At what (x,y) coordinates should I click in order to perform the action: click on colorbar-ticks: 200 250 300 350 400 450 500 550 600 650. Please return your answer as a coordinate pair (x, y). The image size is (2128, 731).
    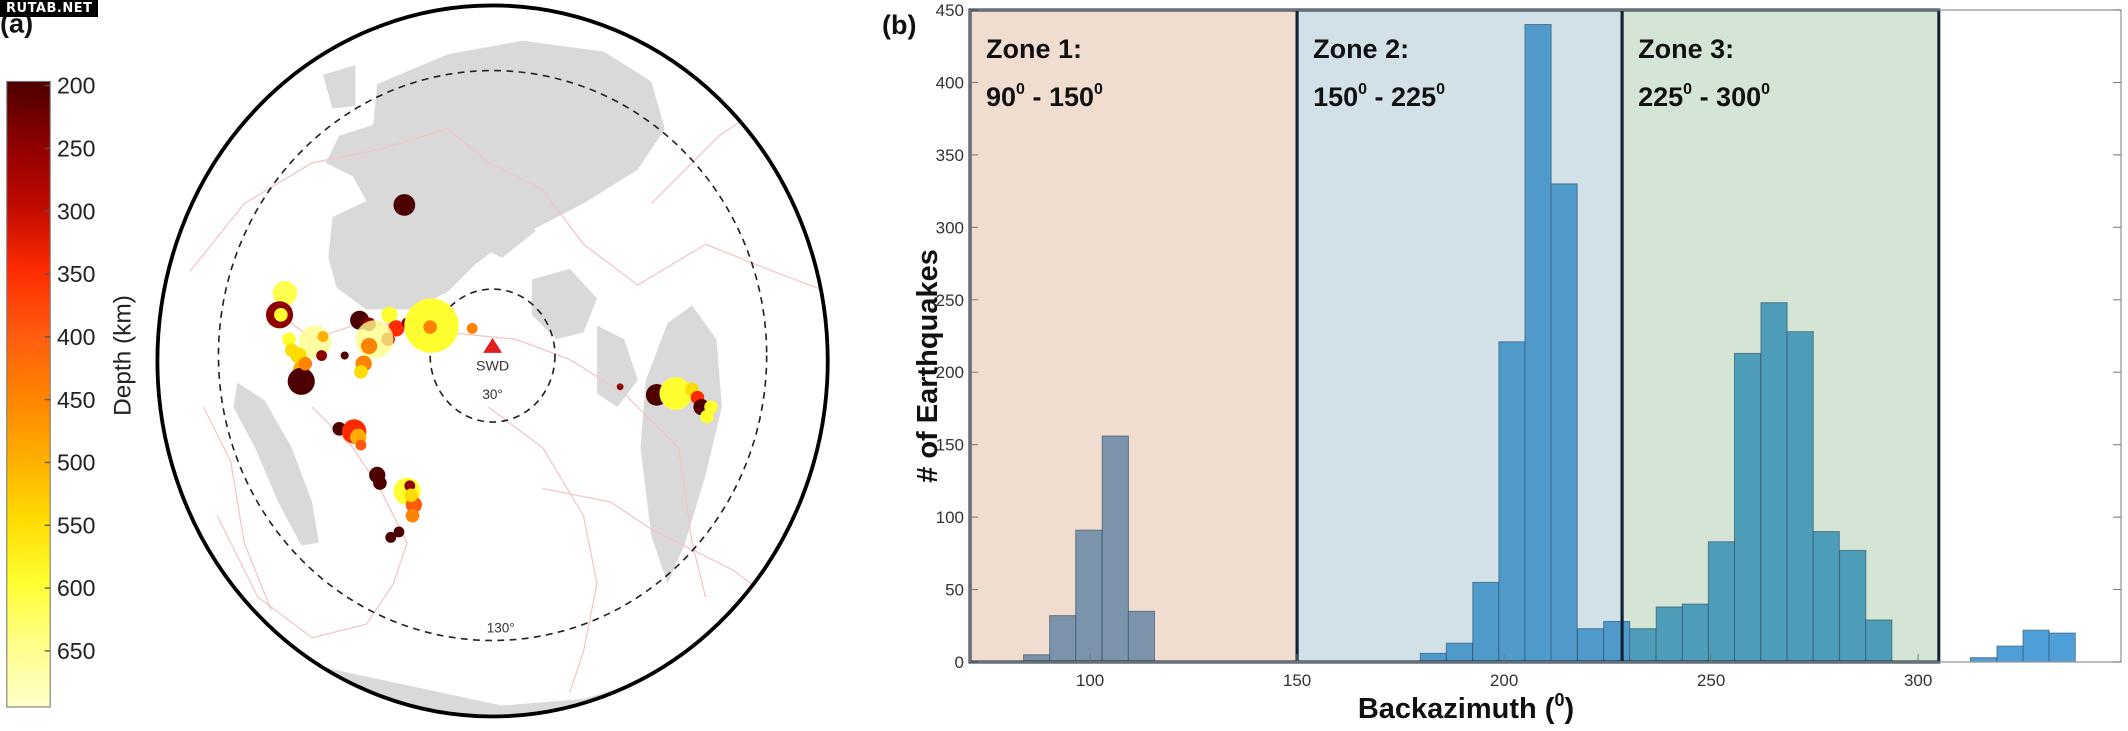
    Looking at the image, I should click on (69, 368).